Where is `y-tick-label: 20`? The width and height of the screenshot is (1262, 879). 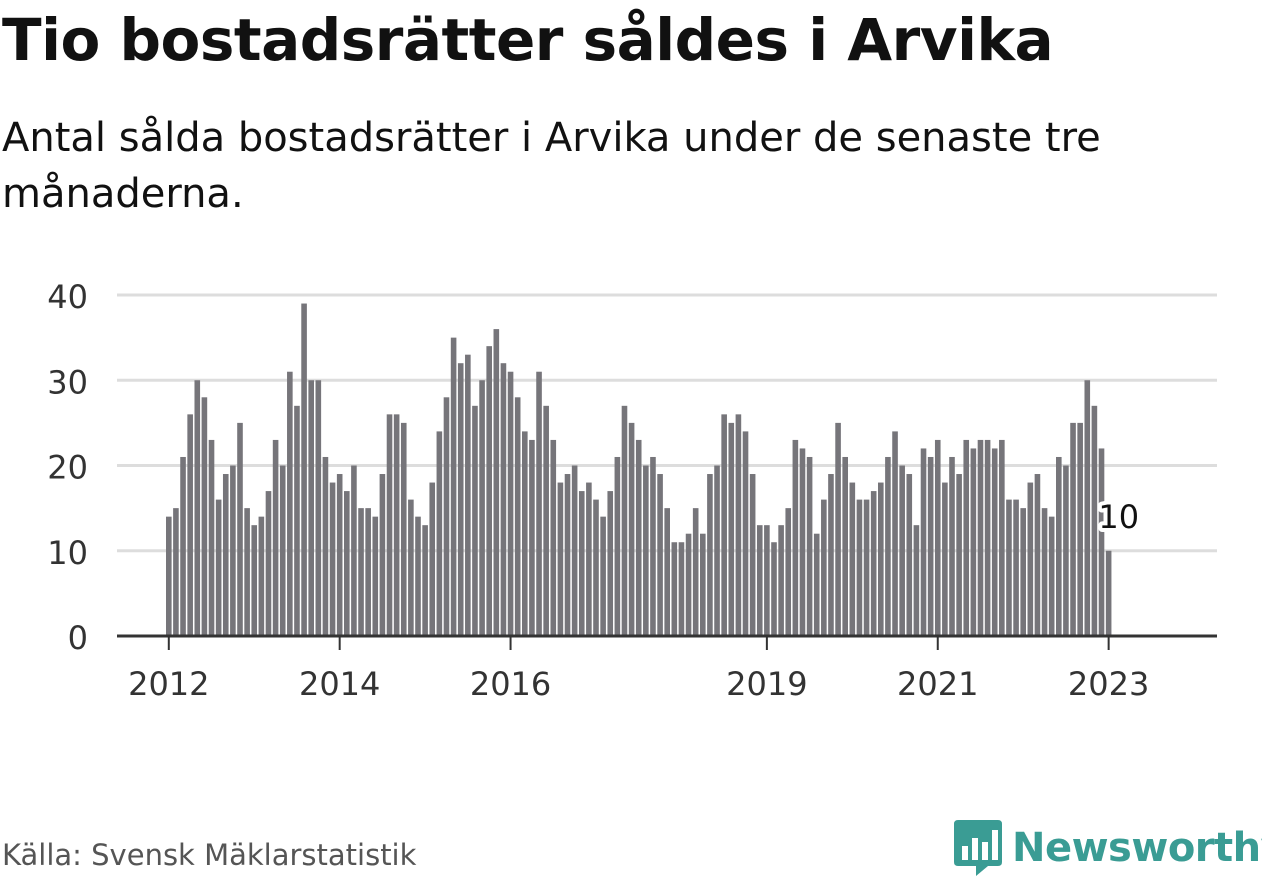 y-tick-label: 20 is located at coordinates (67, 468).